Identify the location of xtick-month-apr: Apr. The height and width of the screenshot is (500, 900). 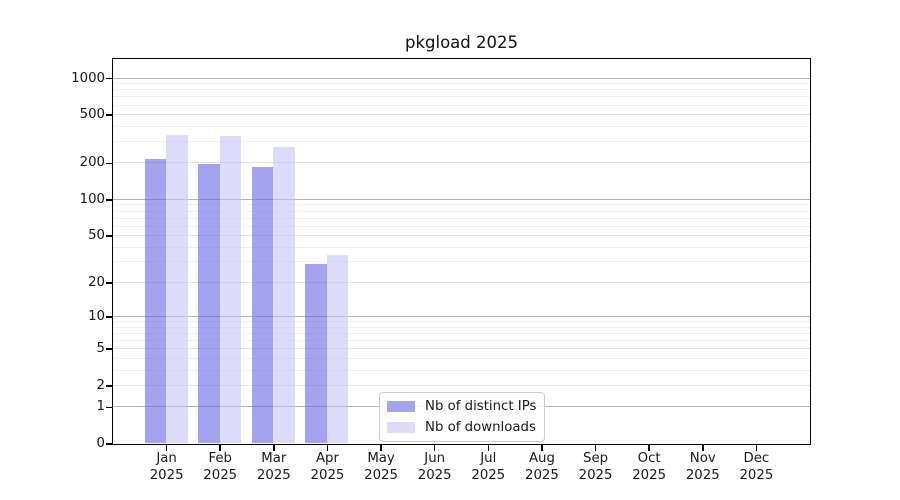
(327, 458).